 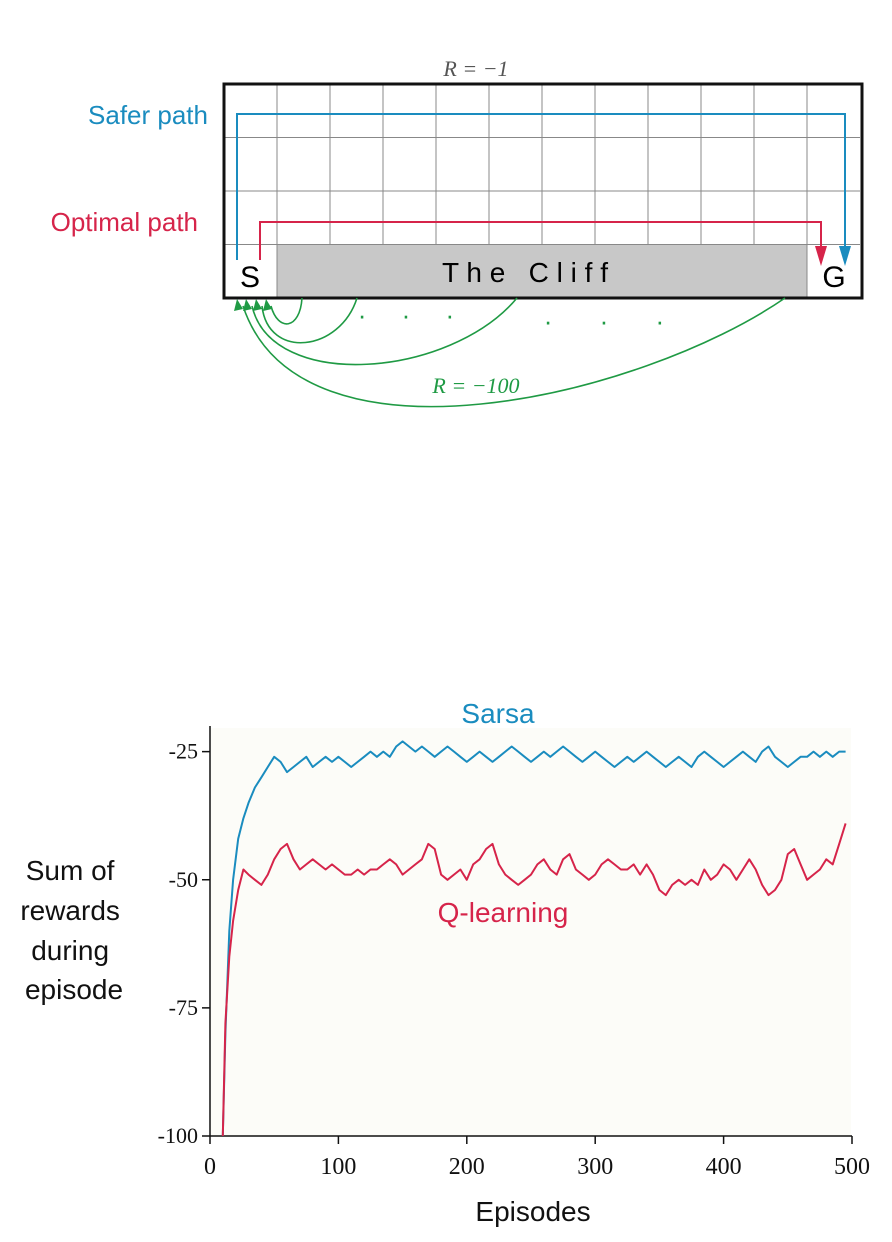 What do you see at coordinates (475, 385) in the screenshot?
I see `fall-reward-label: R = −100` at bounding box center [475, 385].